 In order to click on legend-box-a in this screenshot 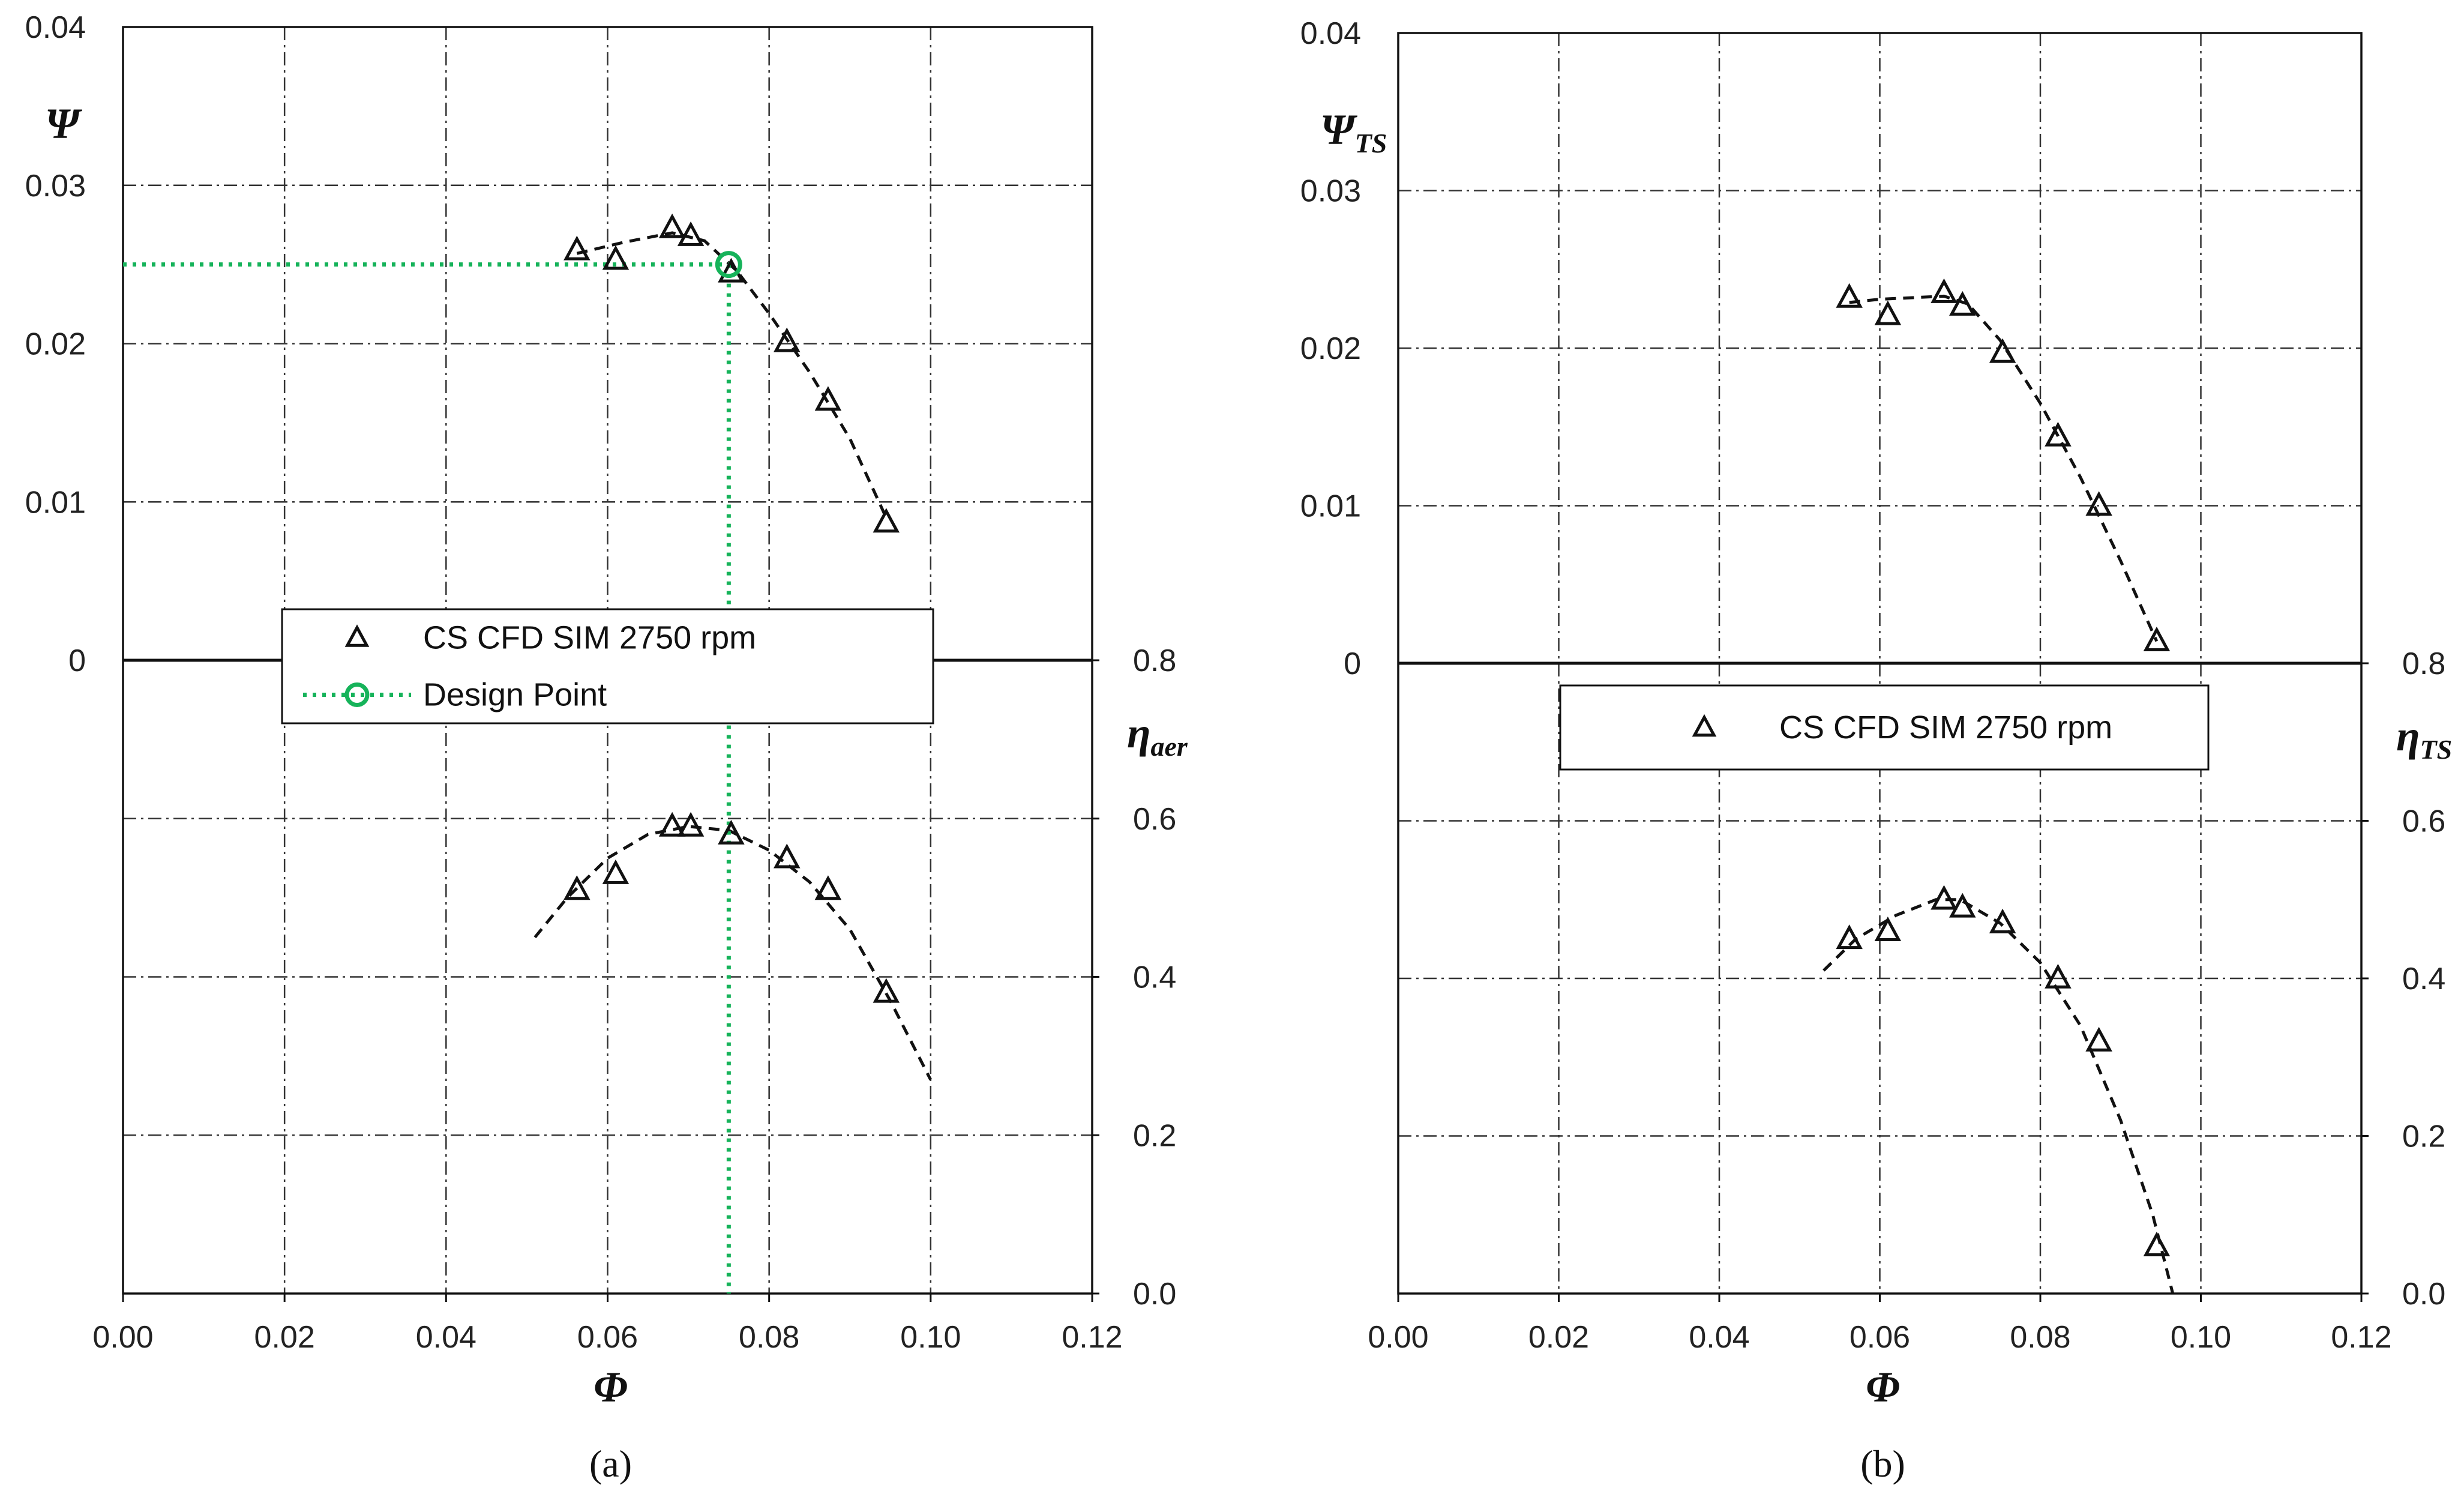, I will do `click(607, 666)`.